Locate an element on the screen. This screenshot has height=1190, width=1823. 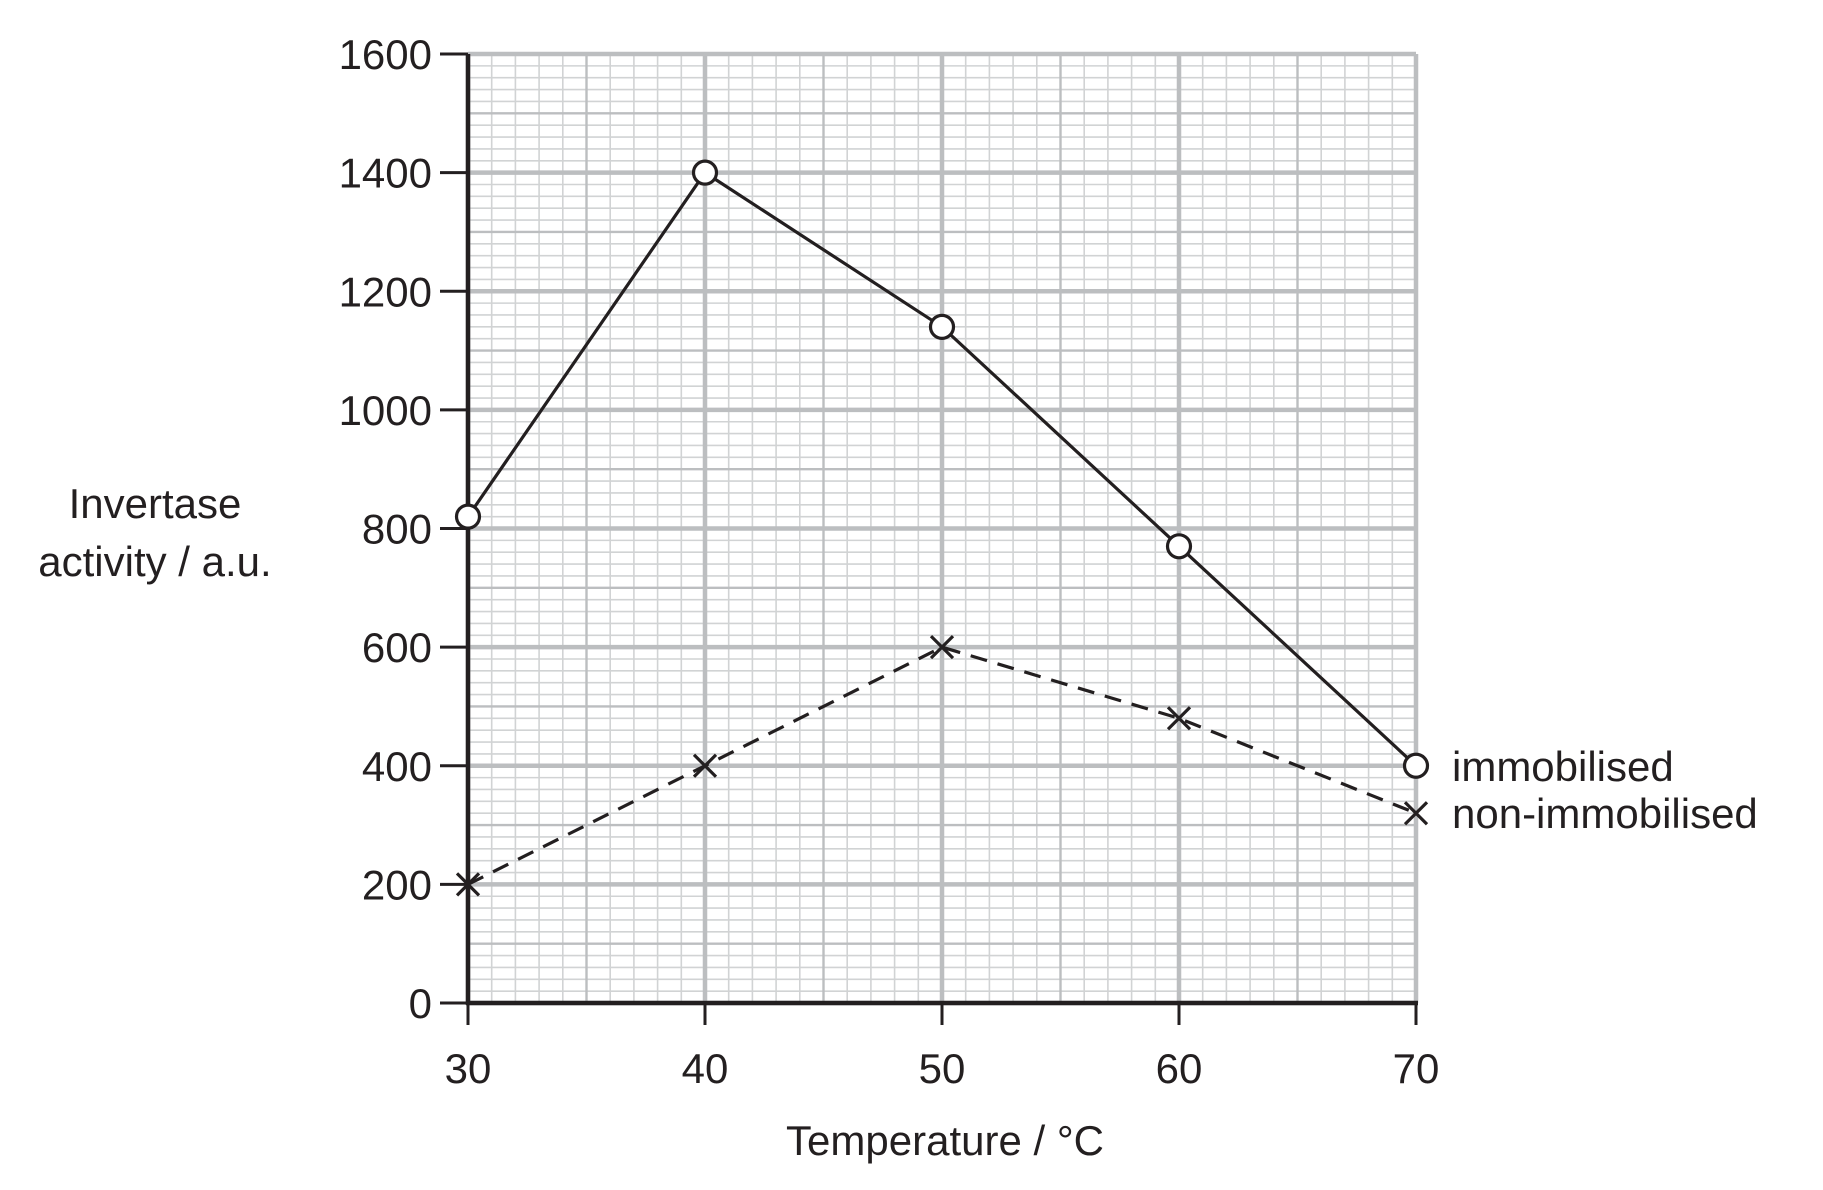
y-tick-label: 600 is located at coordinates (397, 647).